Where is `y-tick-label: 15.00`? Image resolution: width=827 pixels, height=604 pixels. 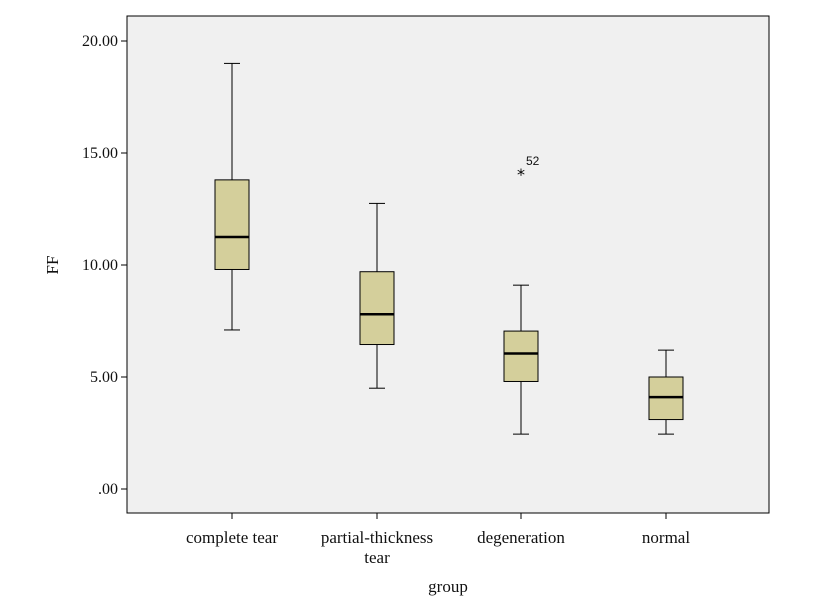
y-tick-label: 15.00 is located at coordinates (100, 153).